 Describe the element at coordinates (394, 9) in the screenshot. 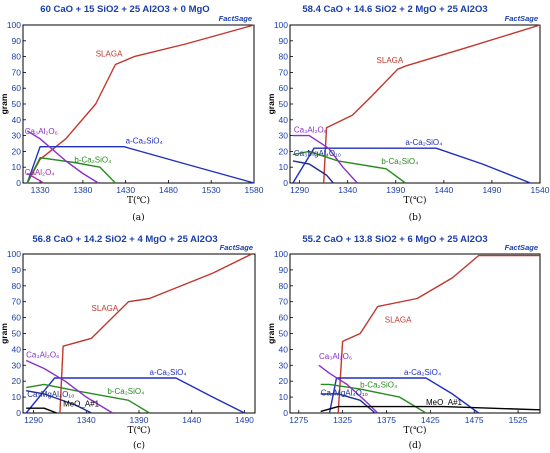

I see `chart-title: 58.4 CaO + 14.6 SiO2 + 2 MgO + 25 Al2O3` at that location.